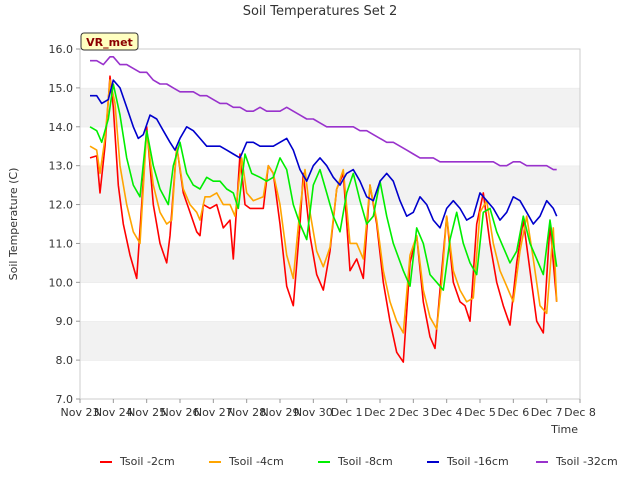  What do you see at coordinates (280, 412) in the screenshot?
I see `x-tick-label: Nov 29` at bounding box center [280, 412].